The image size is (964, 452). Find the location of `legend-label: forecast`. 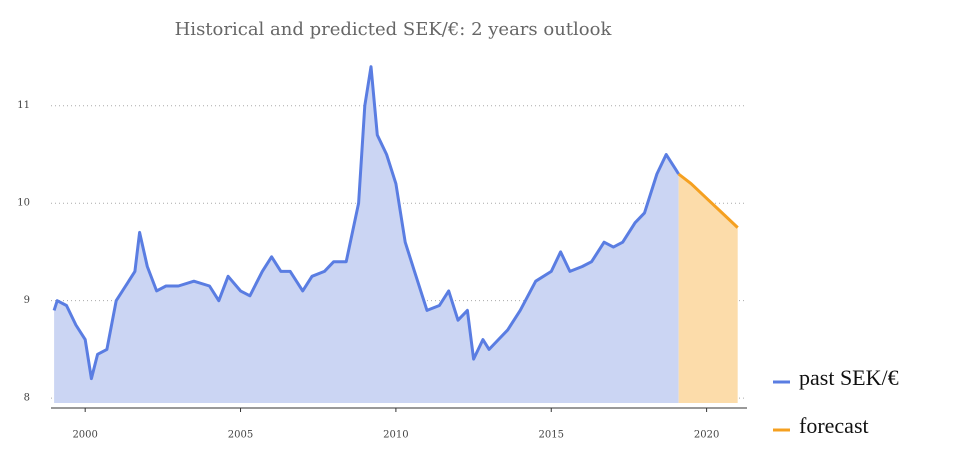

legend-label: forecast is located at coordinates (834, 425).